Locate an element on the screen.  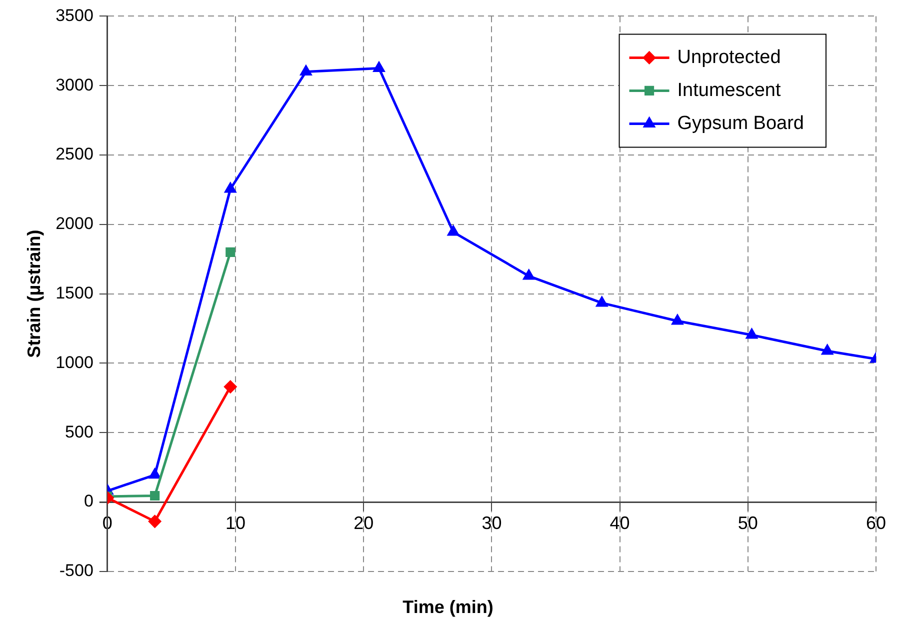
y-tick-label: 1500 is located at coordinates (75, 292).